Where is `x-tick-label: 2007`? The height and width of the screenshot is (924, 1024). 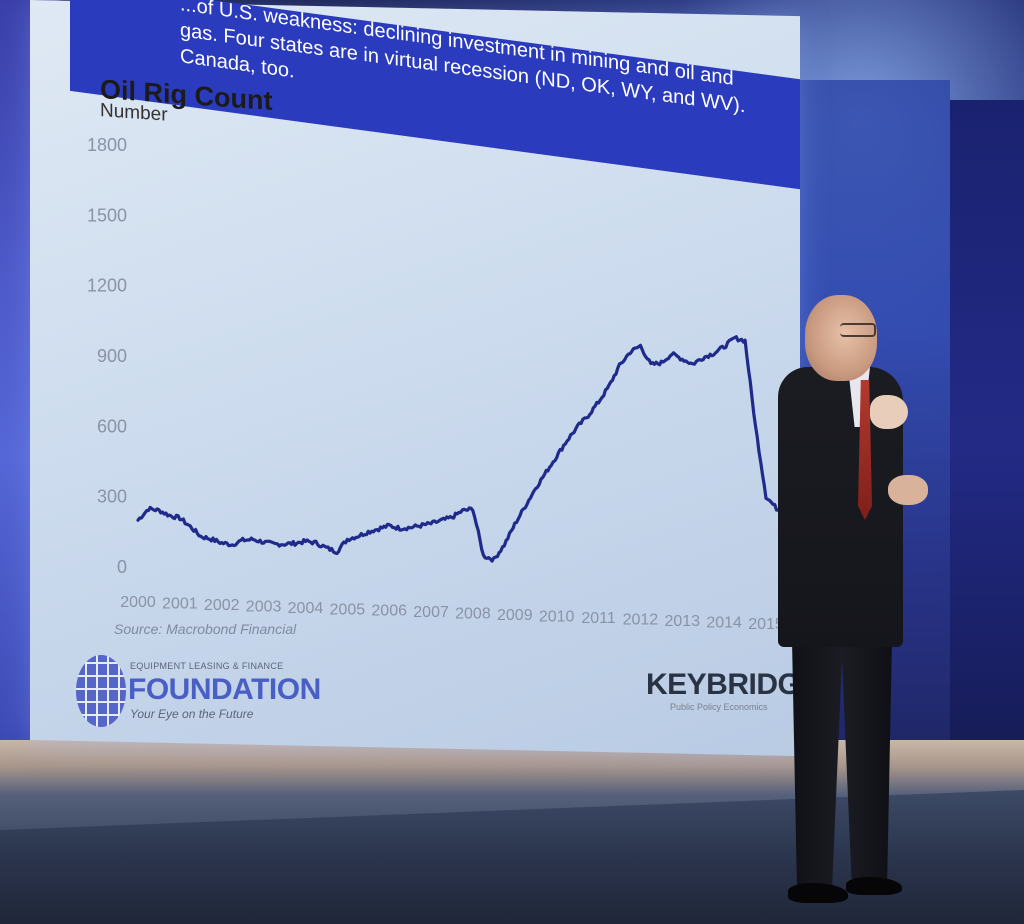
x-tick-label: 2007 is located at coordinates (431, 612).